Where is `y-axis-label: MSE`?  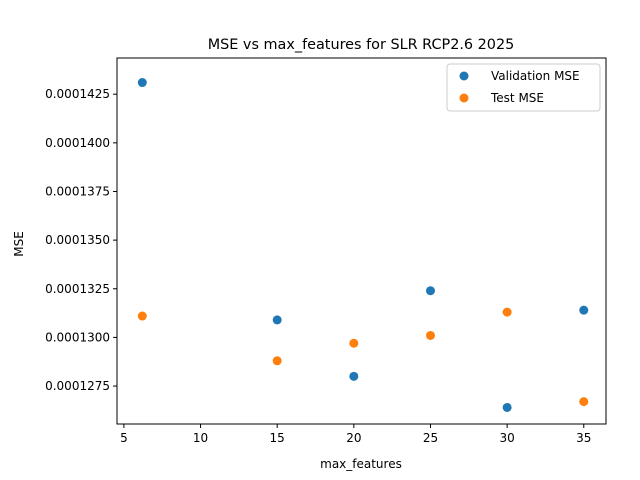
y-axis-label: MSE is located at coordinates (19, 244).